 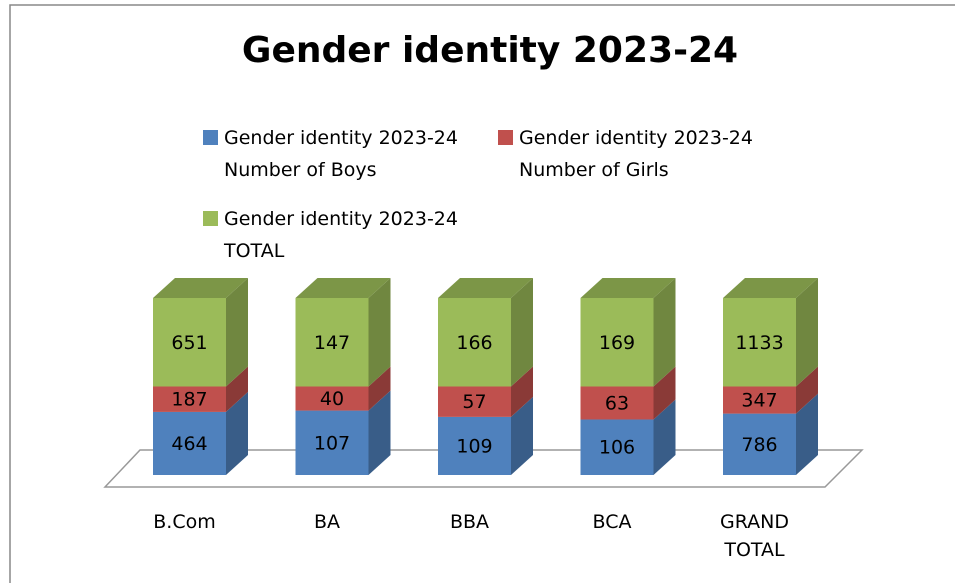 I want to click on data-label: 187, so click(x=189, y=400).